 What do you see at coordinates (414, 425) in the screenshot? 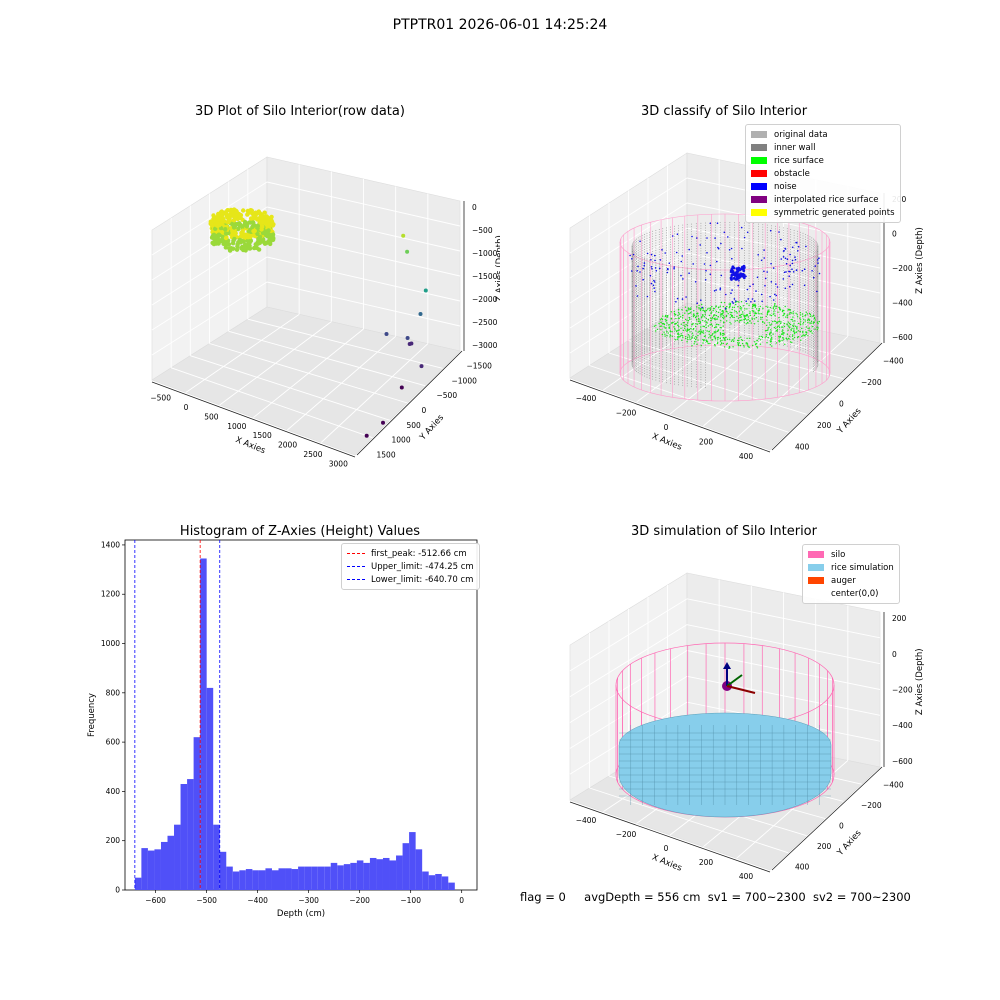
I see `y-tick-label: 500` at bounding box center [414, 425].